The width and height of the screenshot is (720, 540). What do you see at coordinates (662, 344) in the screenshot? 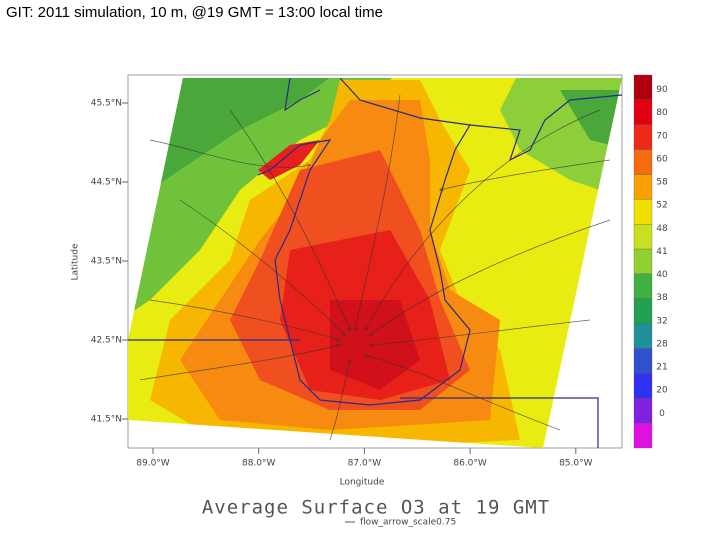
I see `colorbar-label: 28` at bounding box center [662, 344].